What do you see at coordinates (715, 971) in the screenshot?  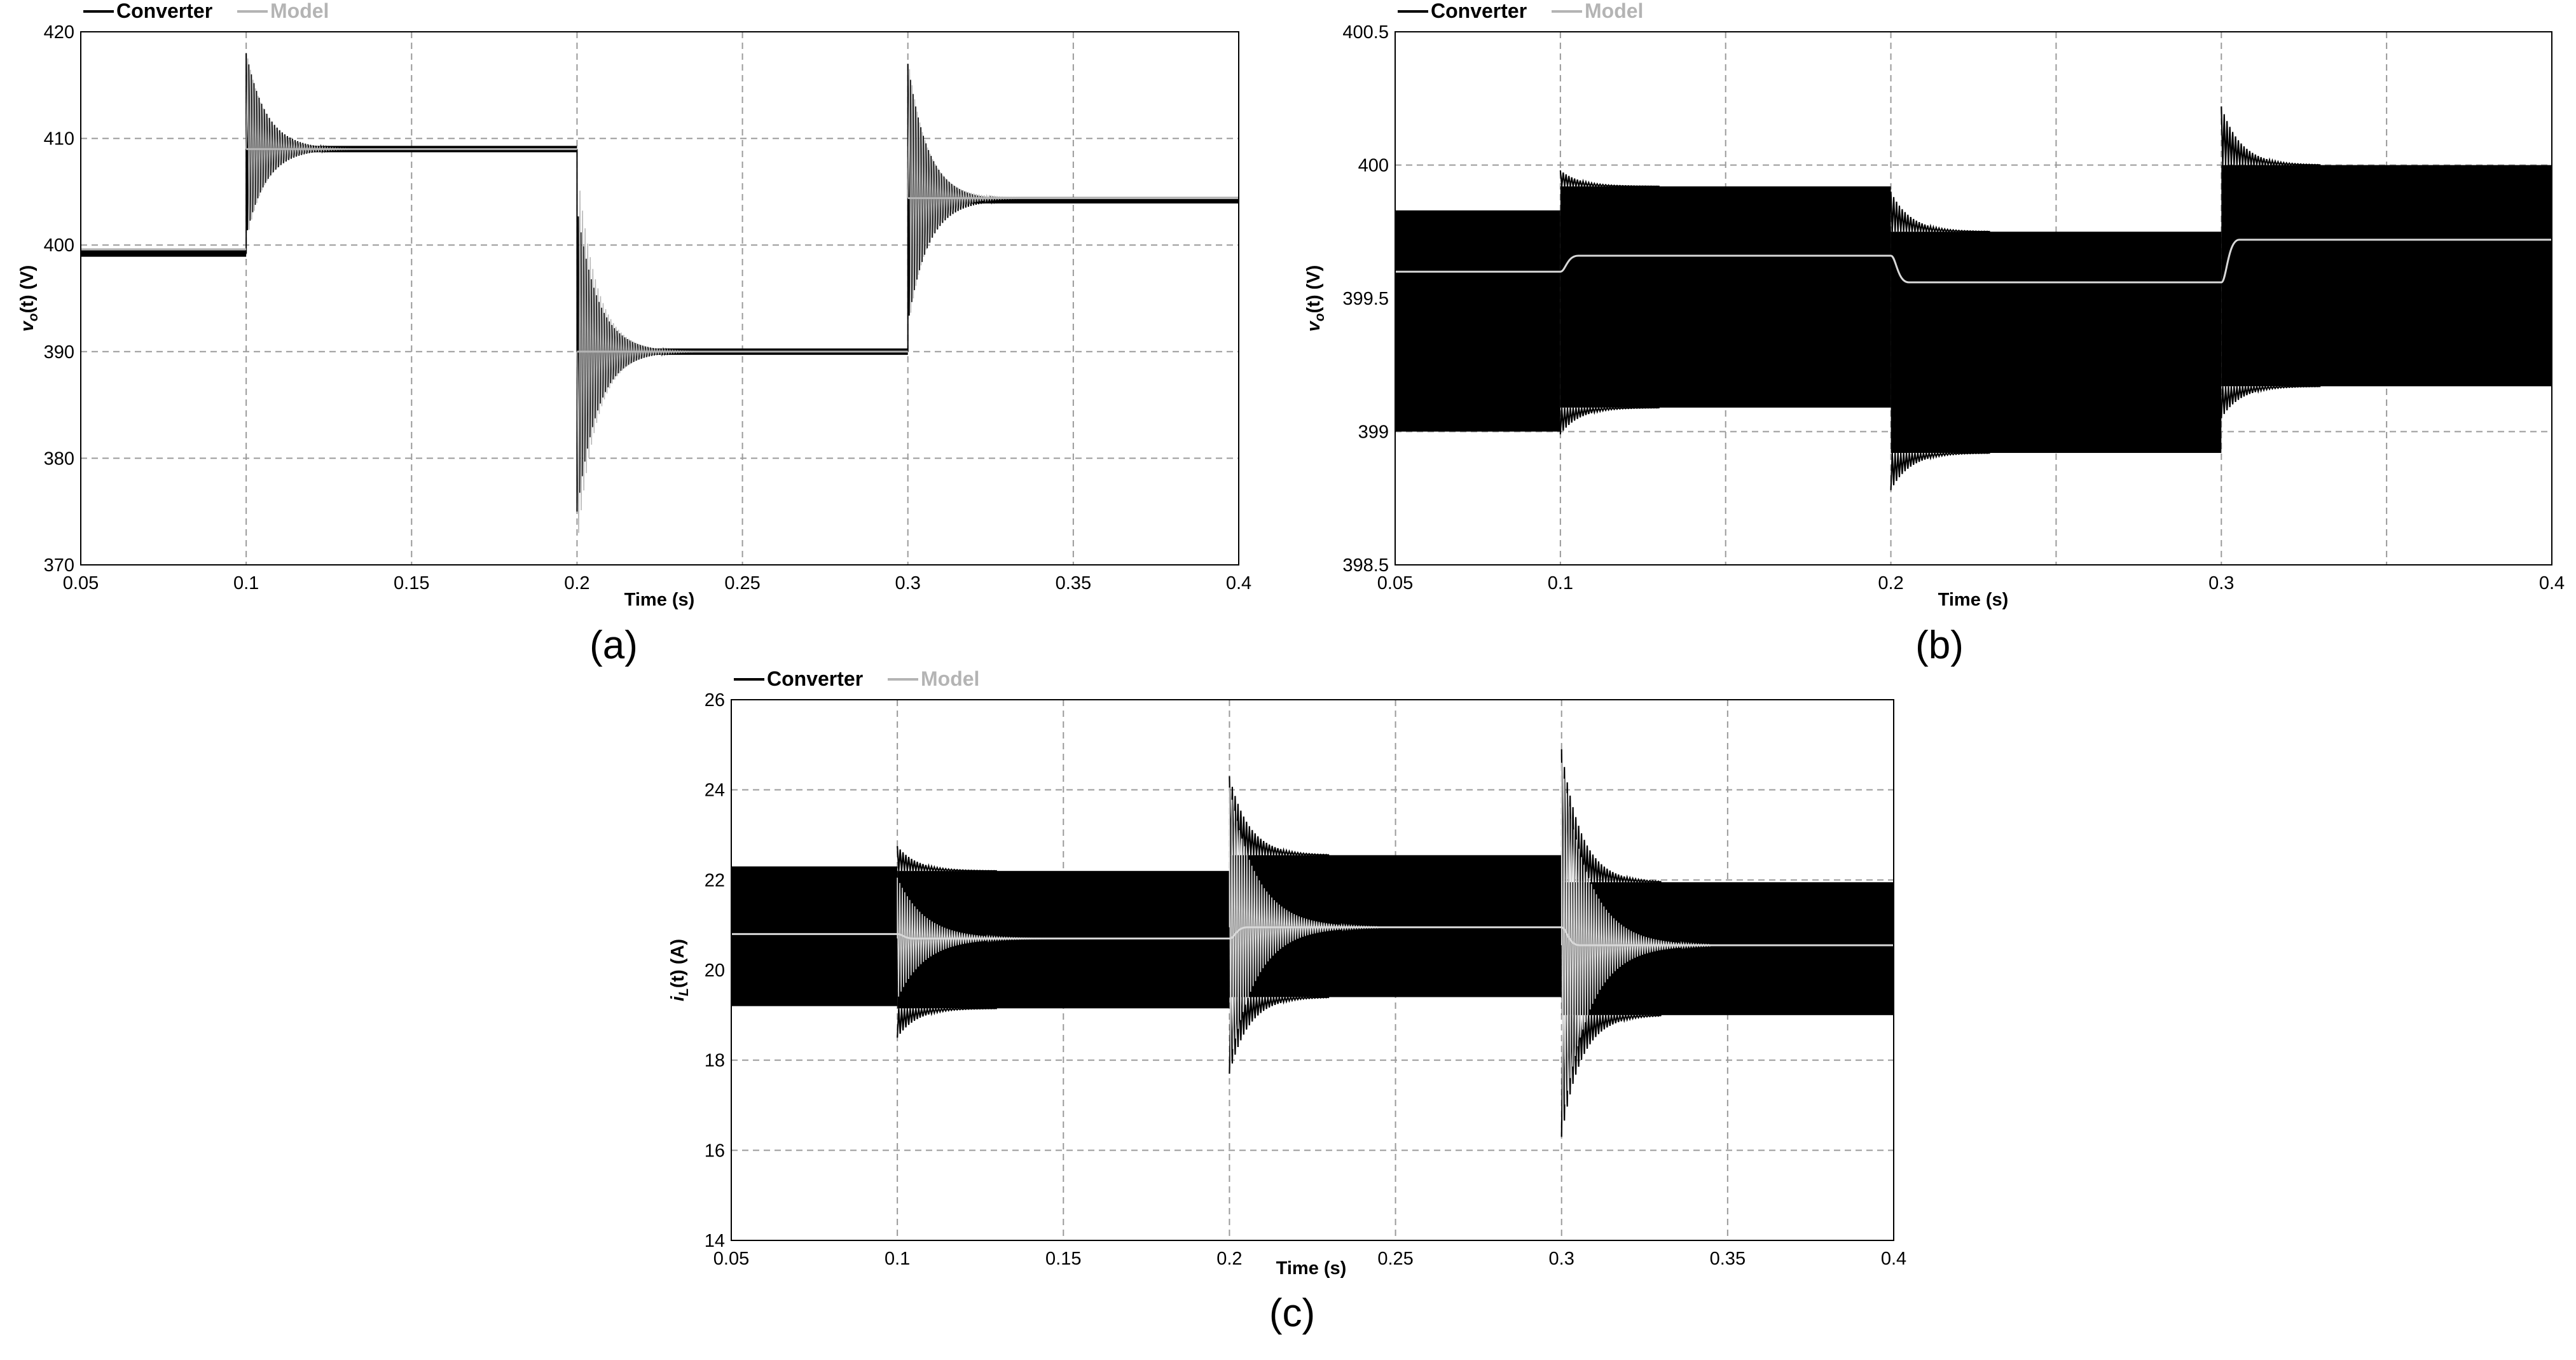 I see `y-tick-label: 20` at bounding box center [715, 971].